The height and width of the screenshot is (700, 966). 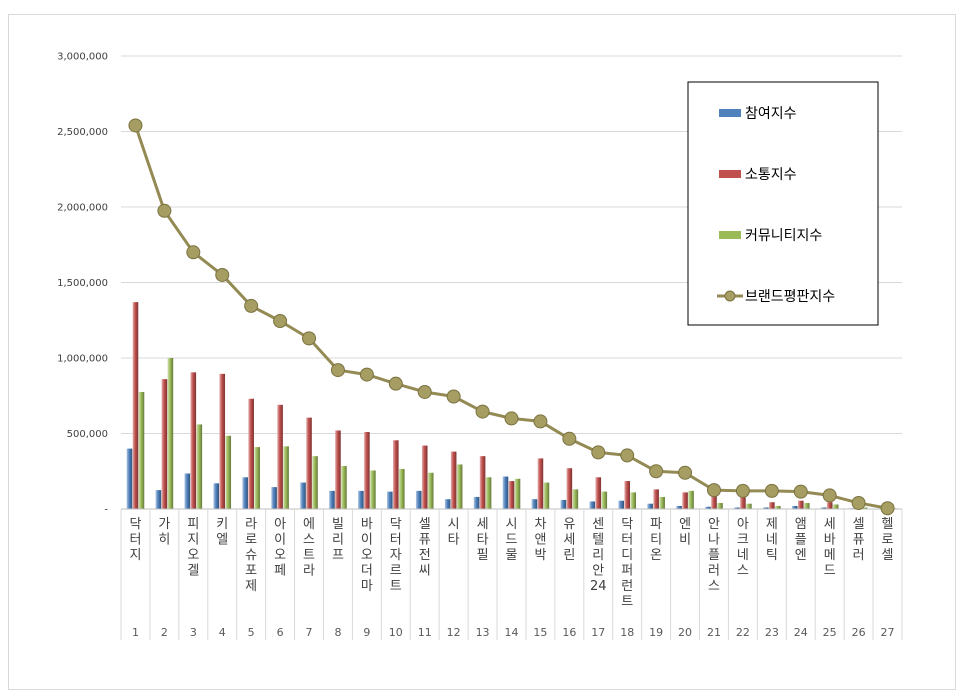 What do you see at coordinates (425, 571) in the screenshot?
I see `category-label-char: 씨` at bounding box center [425, 571].